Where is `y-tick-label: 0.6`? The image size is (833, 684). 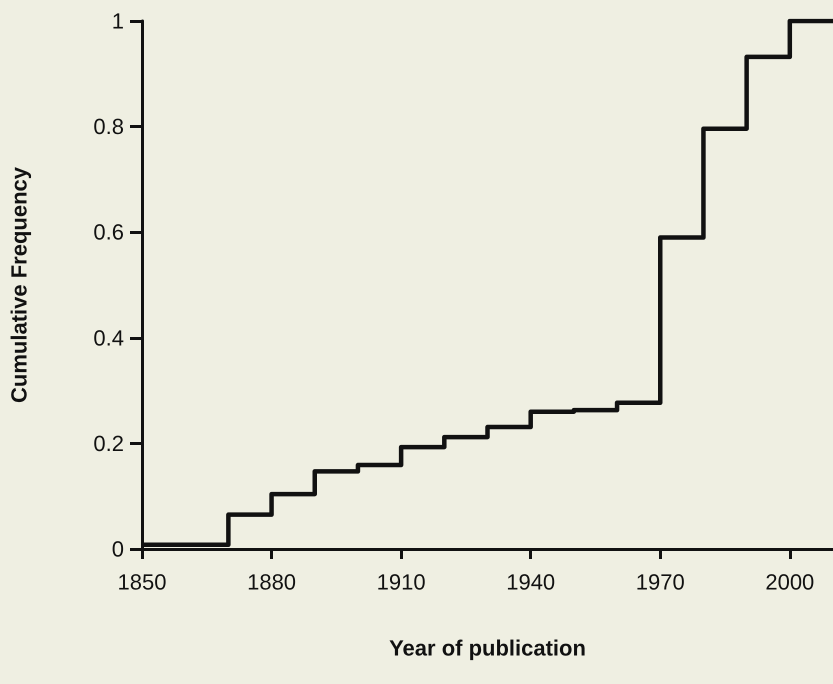 y-tick-label: 0.6 is located at coordinates (108, 232).